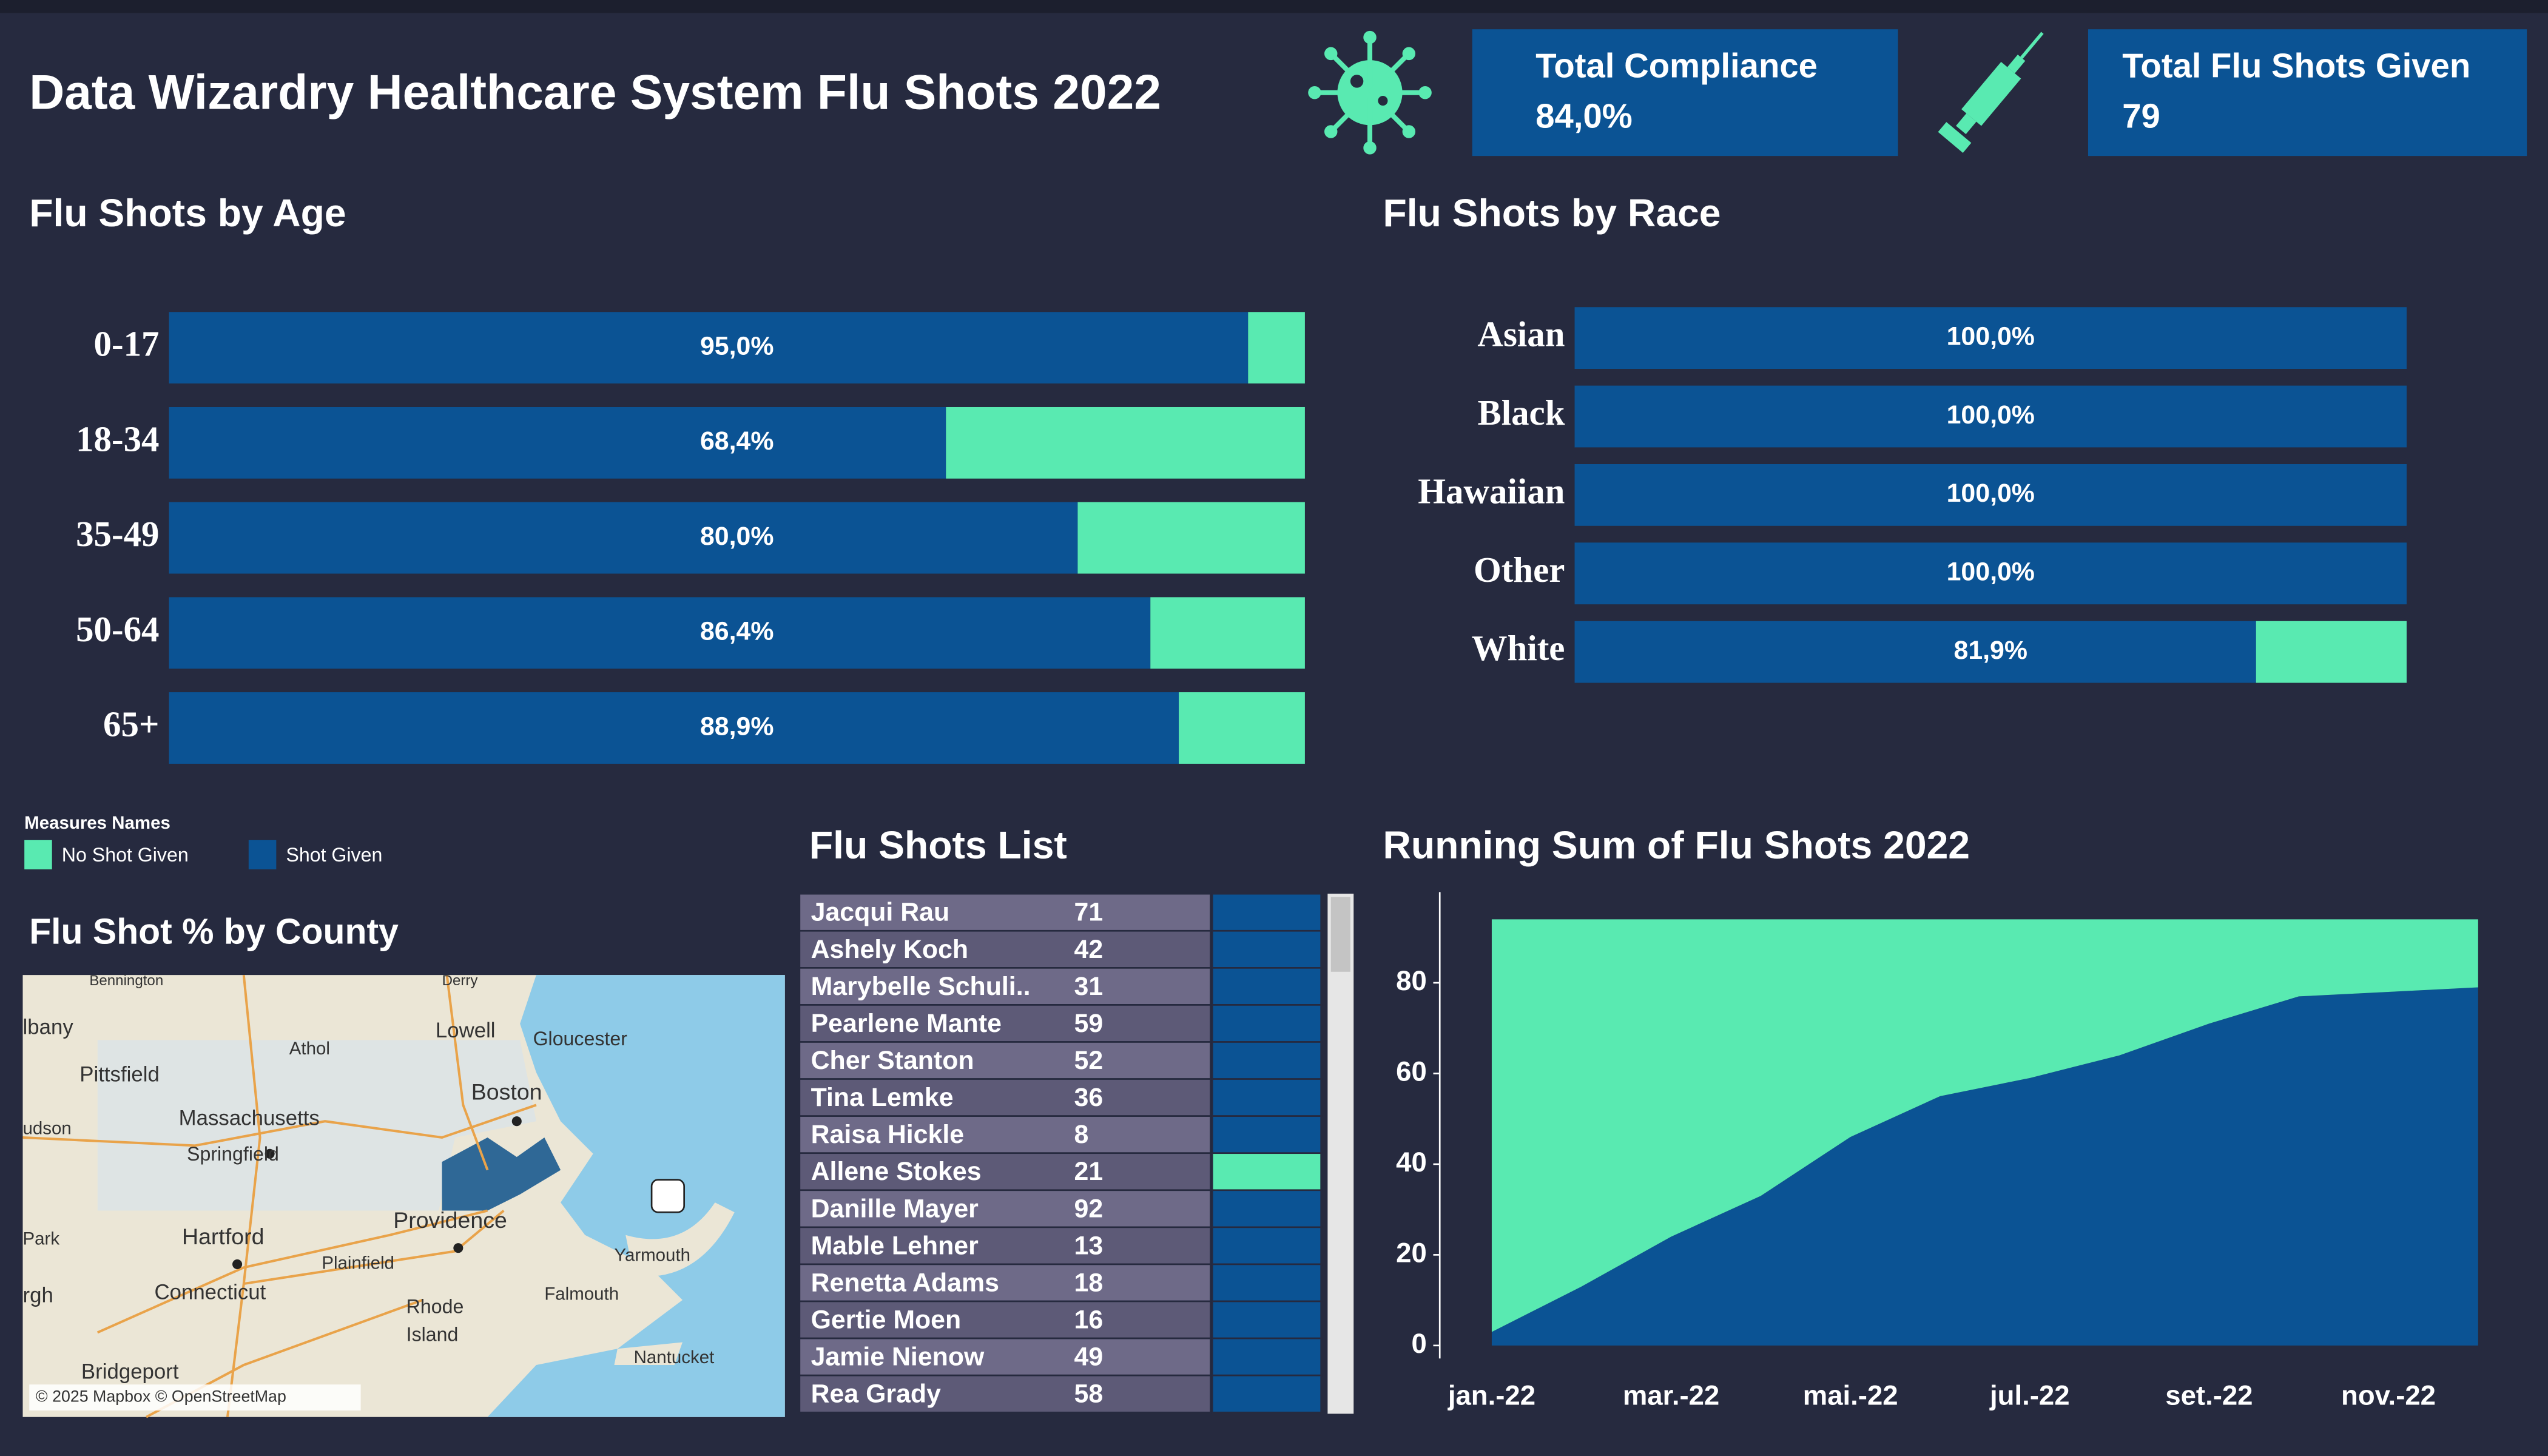 The image size is (2548, 1456). Describe the element at coordinates (886, 1321) in the screenshot. I see `table-cell: Gertie Moen` at that location.